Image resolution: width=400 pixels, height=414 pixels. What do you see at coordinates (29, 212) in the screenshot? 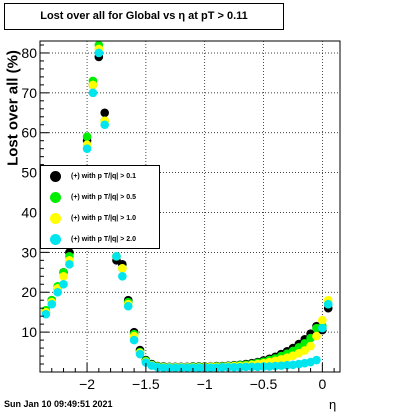
I see `y-tick-label: 40` at bounding box center [29, 212].